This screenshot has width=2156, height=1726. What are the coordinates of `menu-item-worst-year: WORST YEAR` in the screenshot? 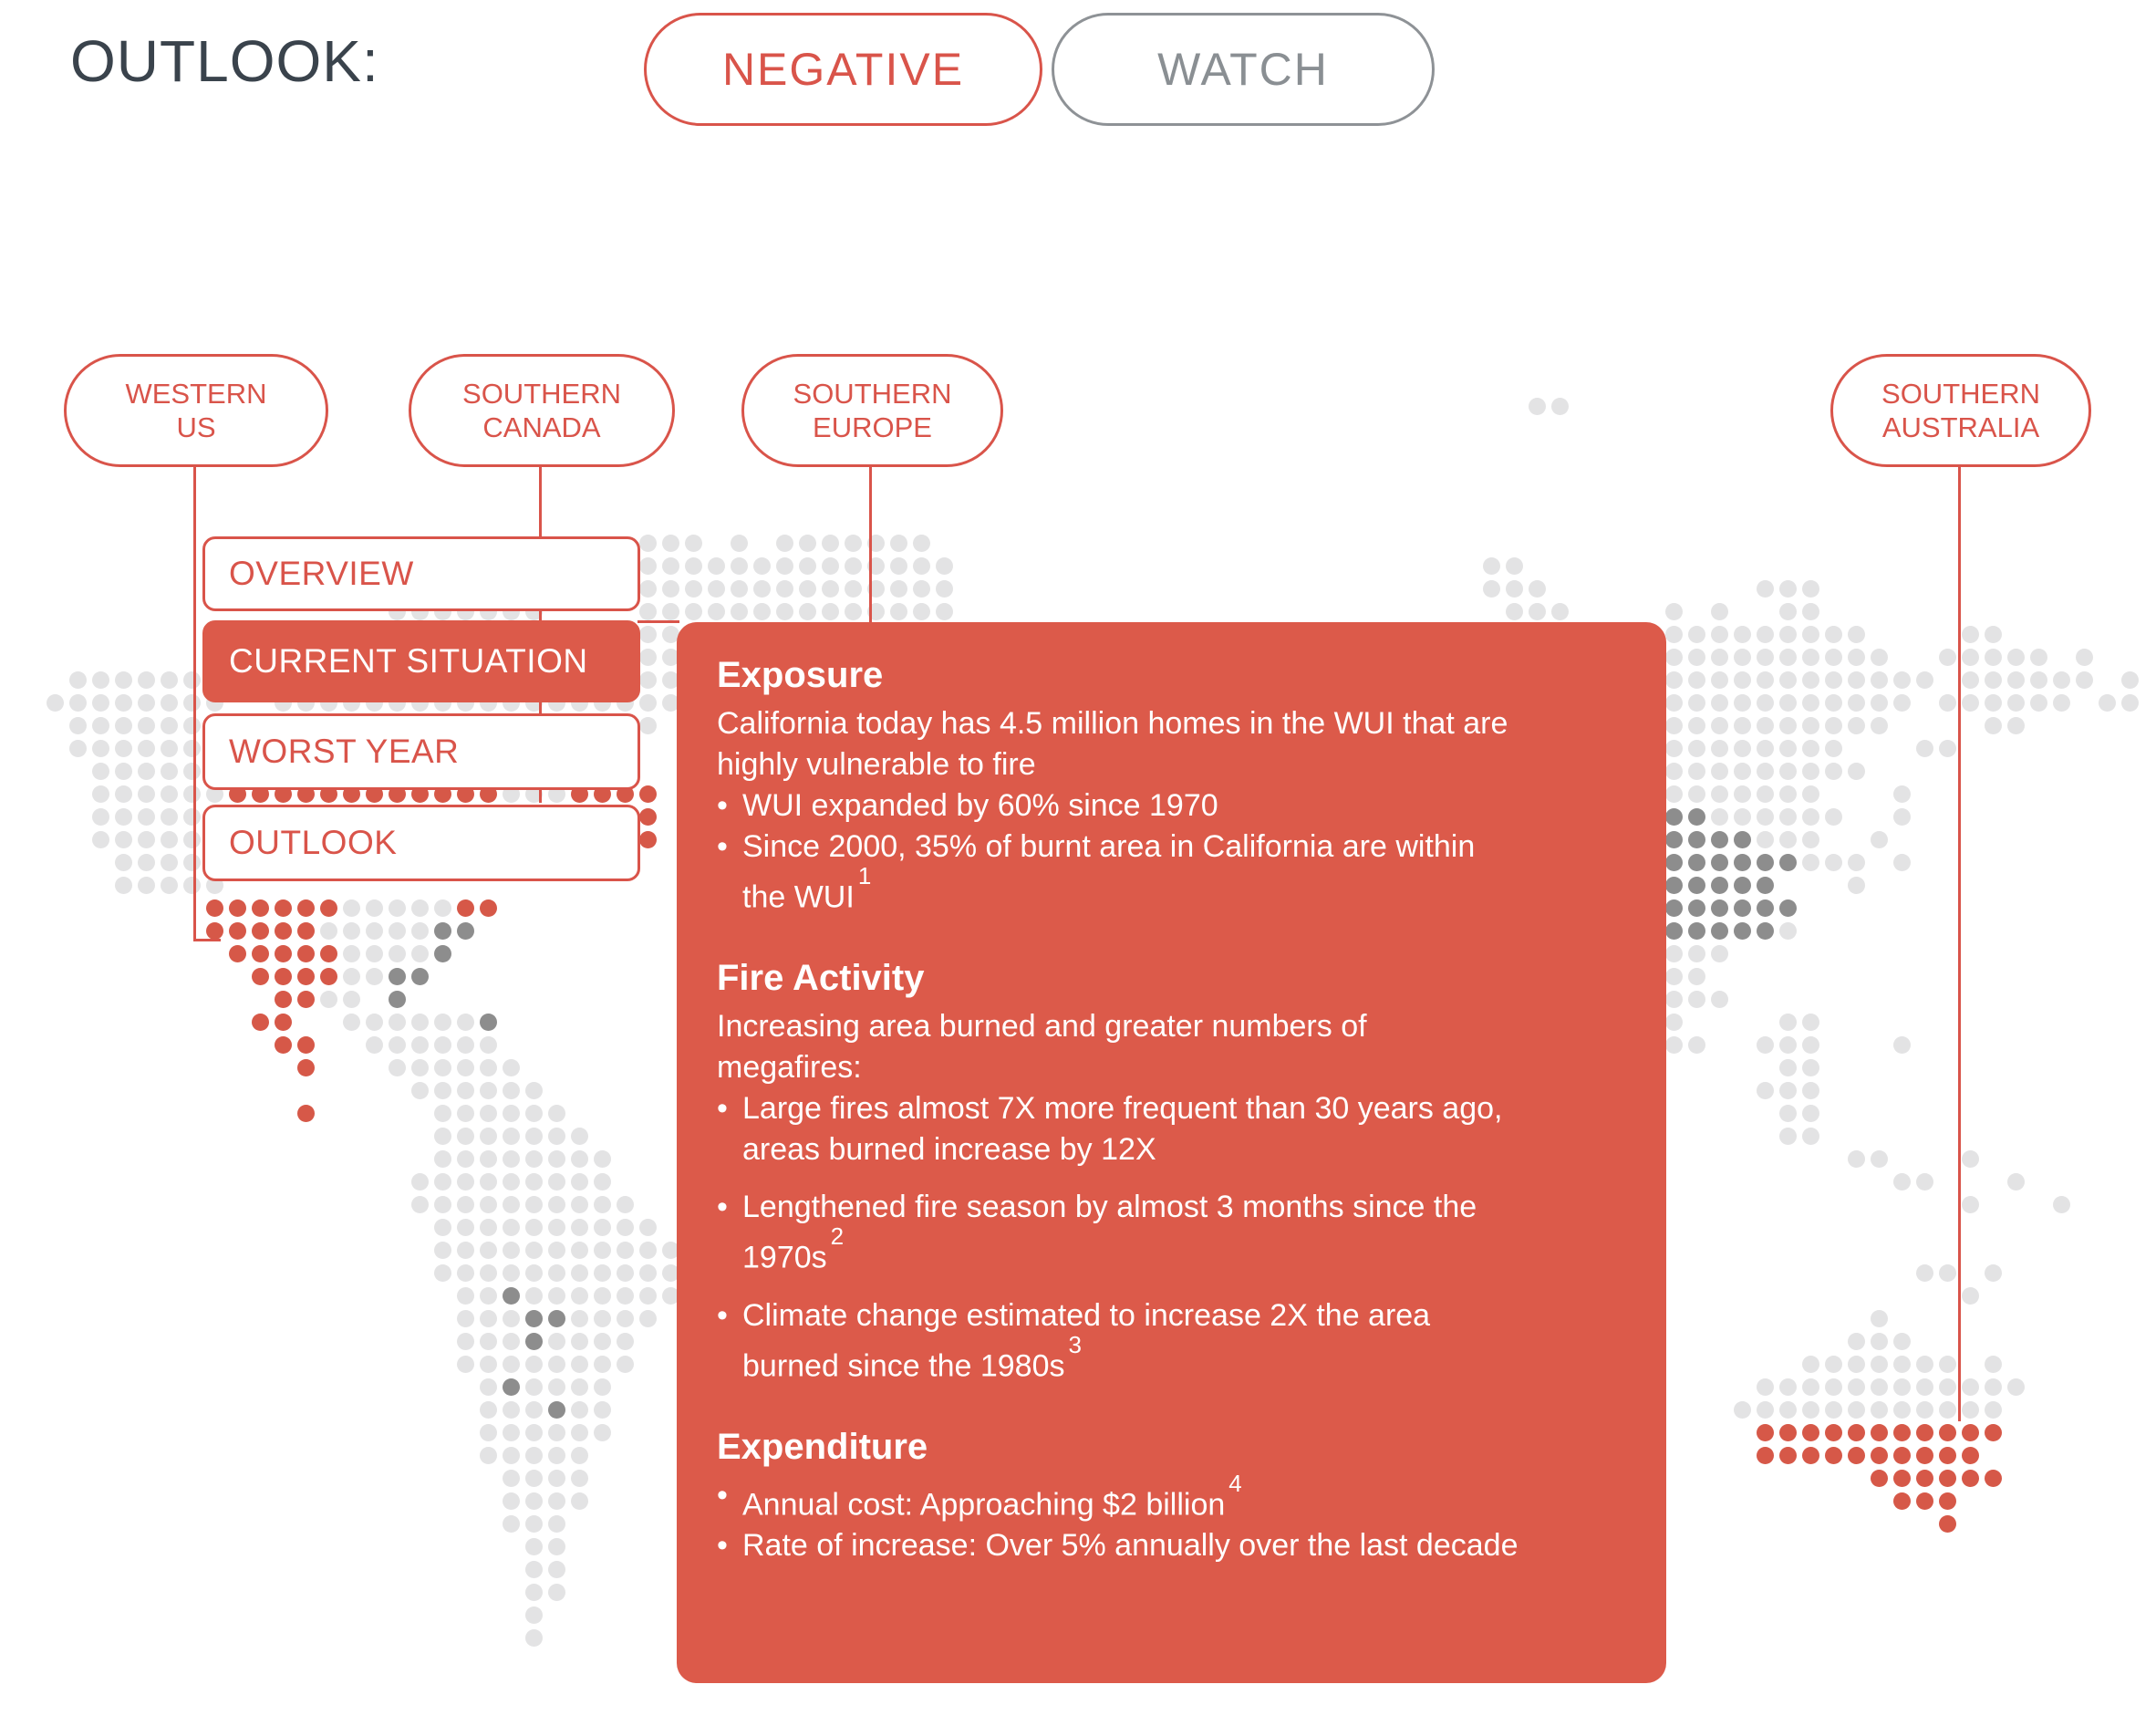 It's located at (421, 751).